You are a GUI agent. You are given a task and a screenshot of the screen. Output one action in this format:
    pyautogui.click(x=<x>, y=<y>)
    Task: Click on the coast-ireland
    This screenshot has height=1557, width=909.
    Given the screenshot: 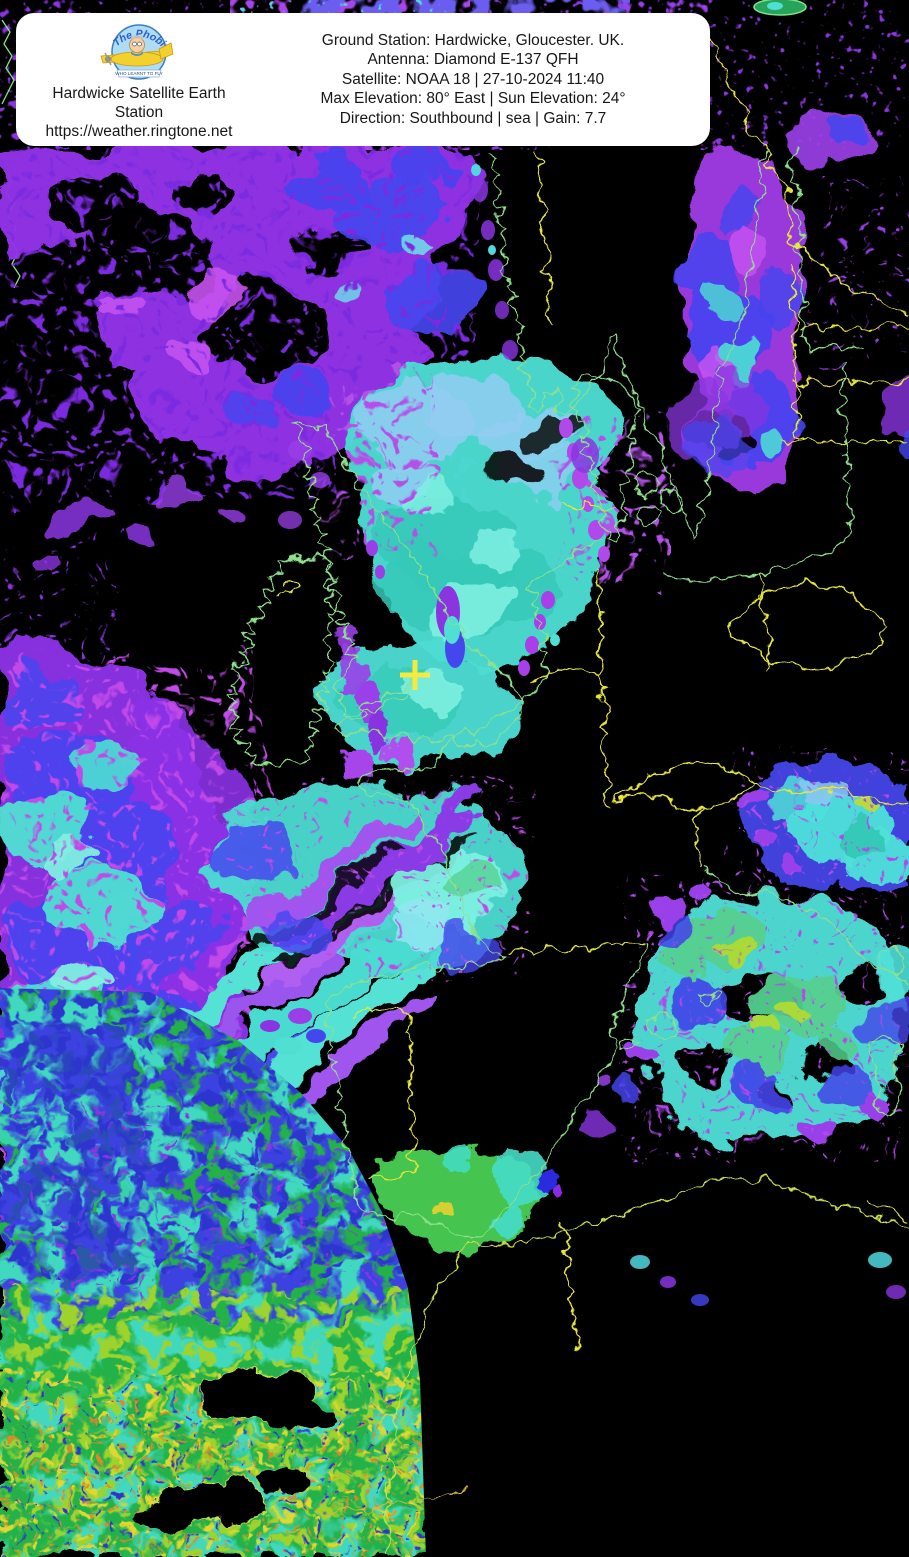 What is the action you would take?
    pyautogui.click(x=280, y=661)
    